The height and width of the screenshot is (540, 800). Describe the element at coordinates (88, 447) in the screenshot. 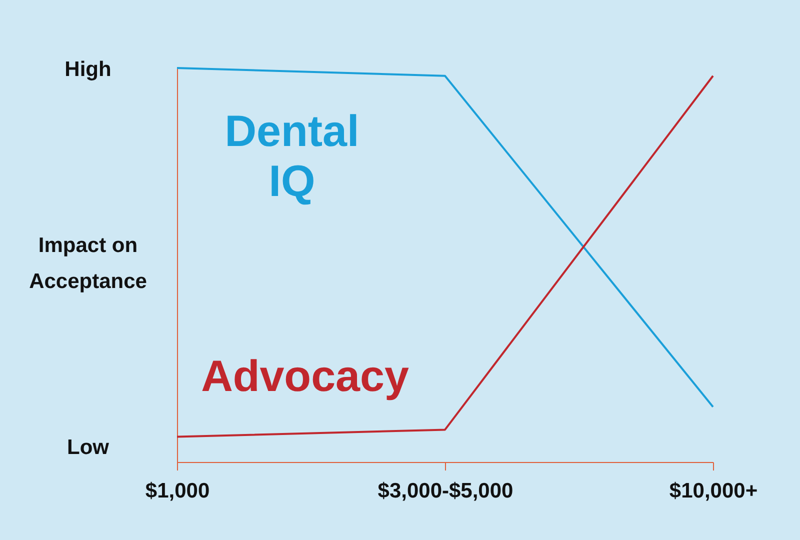

I see `text: Low` at that location.